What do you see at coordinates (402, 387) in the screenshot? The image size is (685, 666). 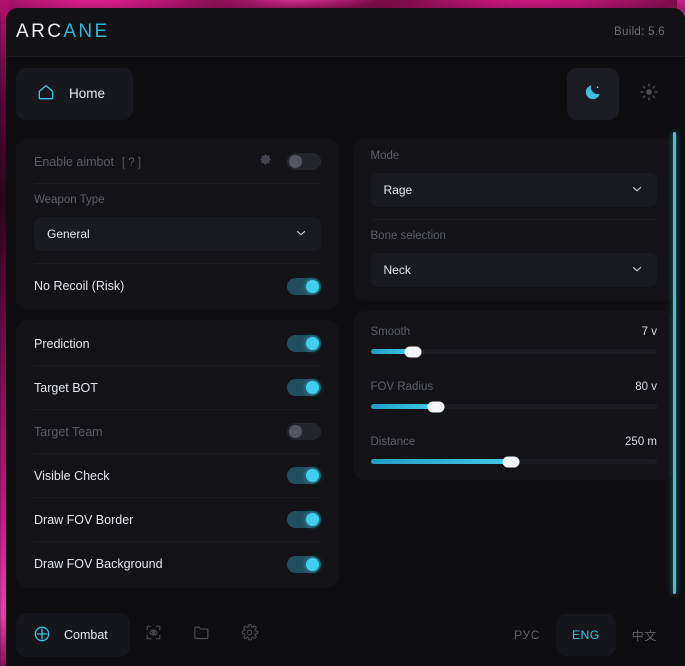 I see `slider-label: FOV Radius` at bounding box center [402, 387].